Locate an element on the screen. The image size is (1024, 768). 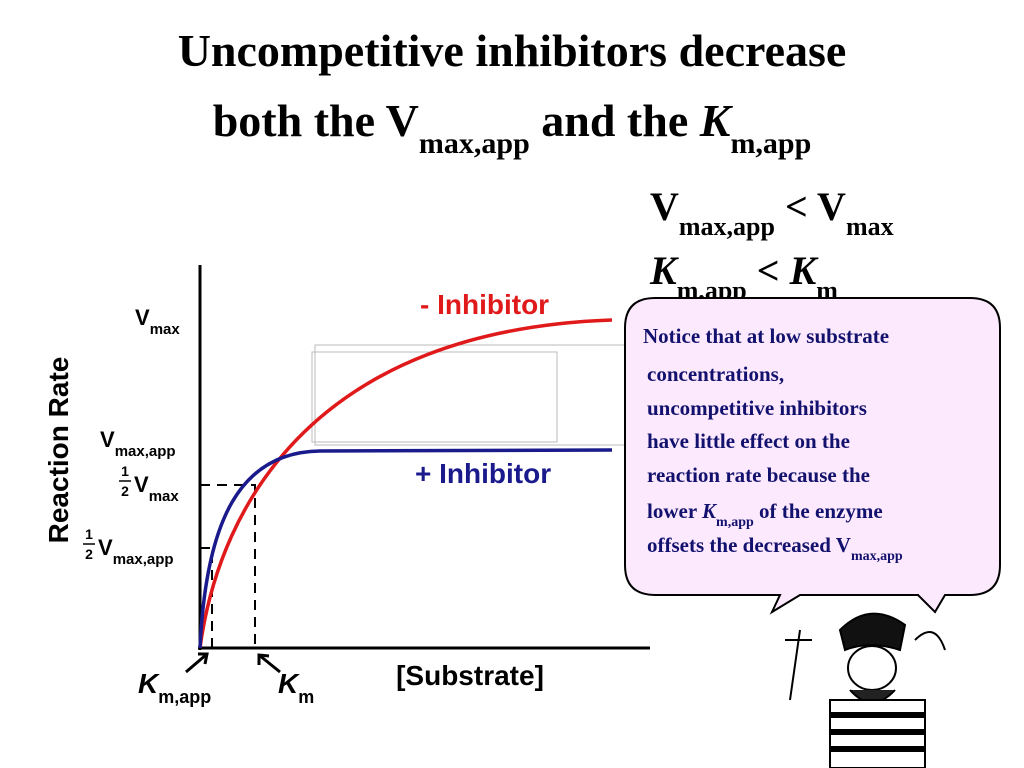
frame is located at coordinates (480, 395).